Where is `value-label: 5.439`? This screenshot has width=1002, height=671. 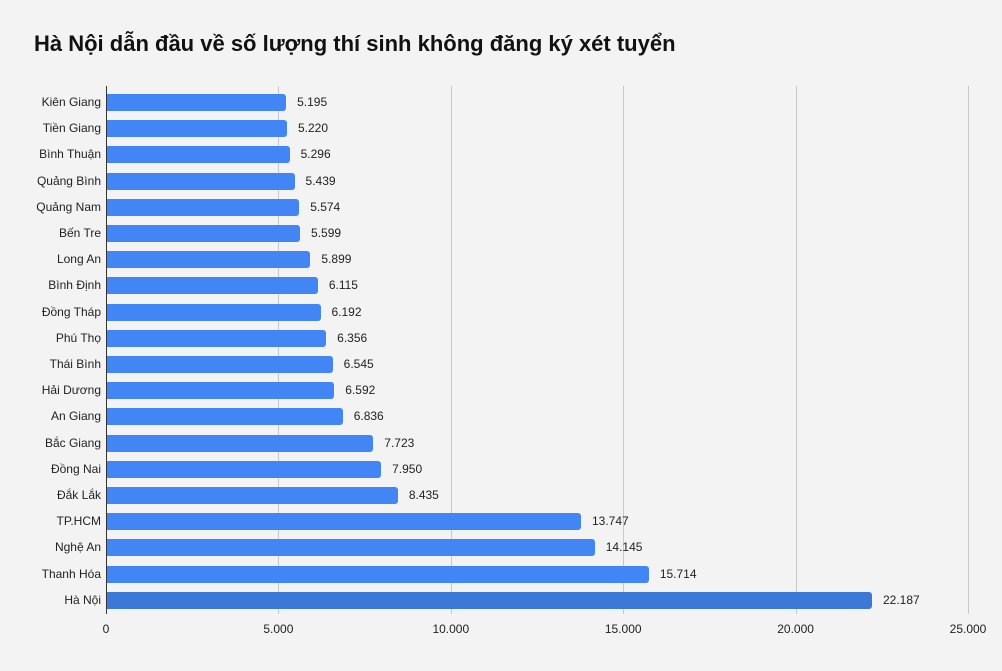 value-label: 5.439 is located at coordinates (320, 180).